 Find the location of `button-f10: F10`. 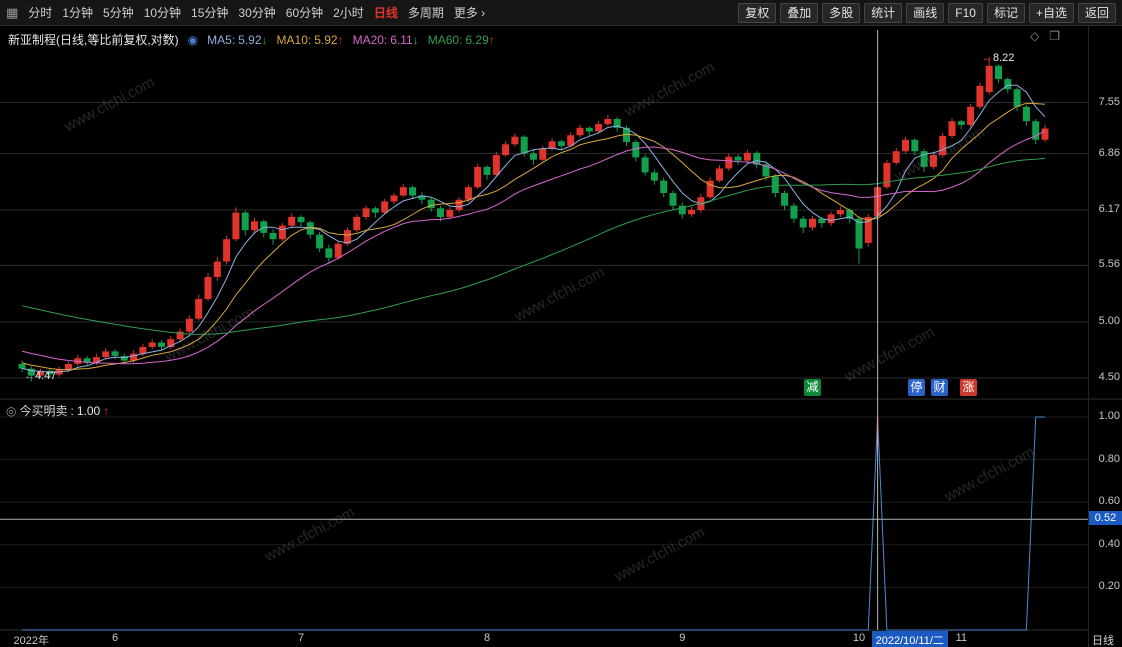

button-f10: F10 is located at coordinates (965, 12).